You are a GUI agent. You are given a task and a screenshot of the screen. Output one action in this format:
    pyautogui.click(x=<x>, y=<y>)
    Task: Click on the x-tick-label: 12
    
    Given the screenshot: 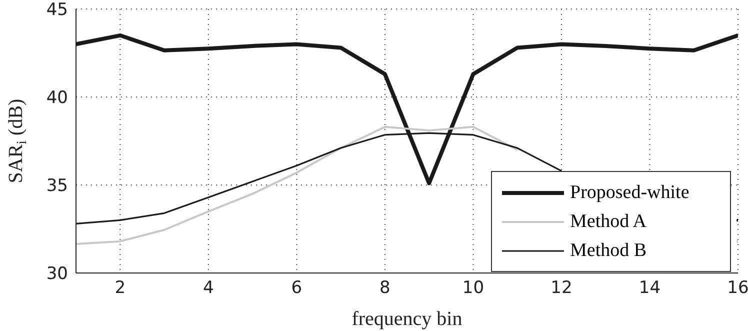 What is the action you would take?
    pyautogui.click(x=561, y=288)
    